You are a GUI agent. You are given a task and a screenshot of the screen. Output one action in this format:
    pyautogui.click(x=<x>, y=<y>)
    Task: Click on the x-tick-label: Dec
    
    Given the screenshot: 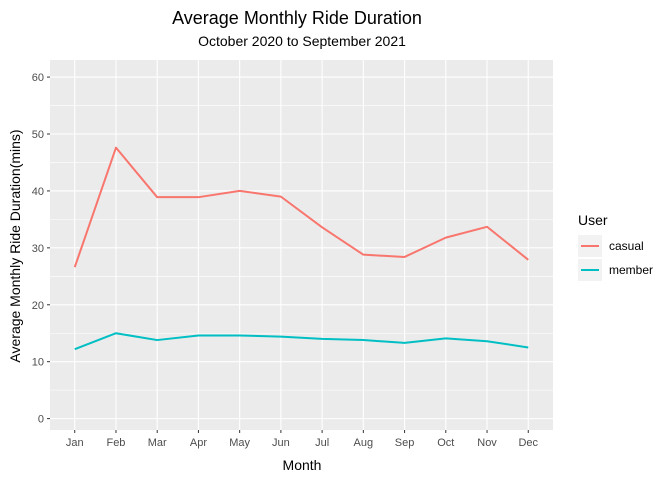 What is the action you would take?
    pyautogui.click(x=528, y=443)
    